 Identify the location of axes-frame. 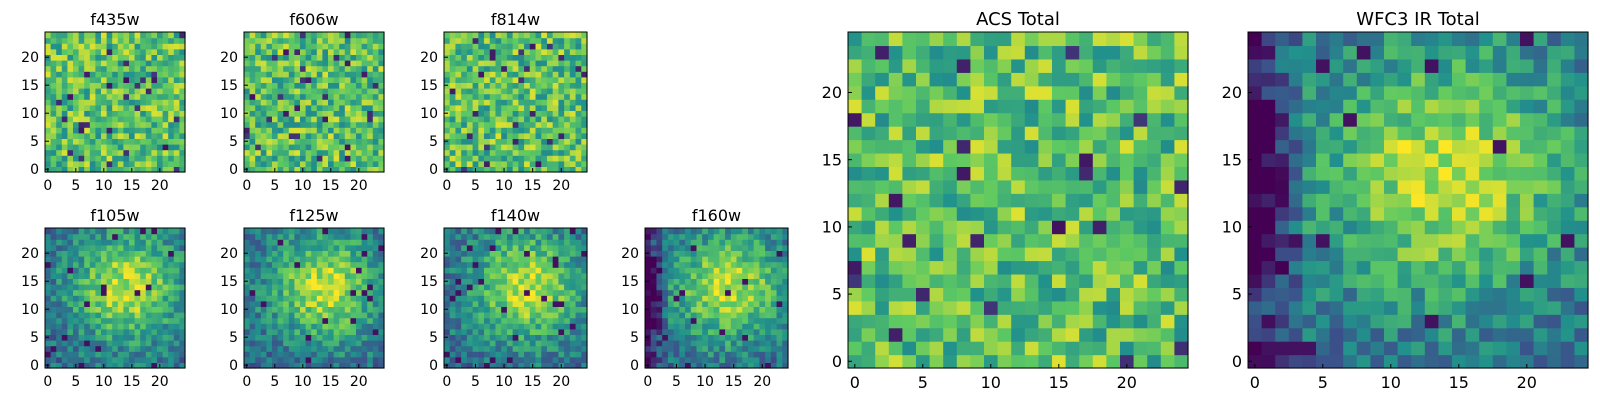
(115, 102).